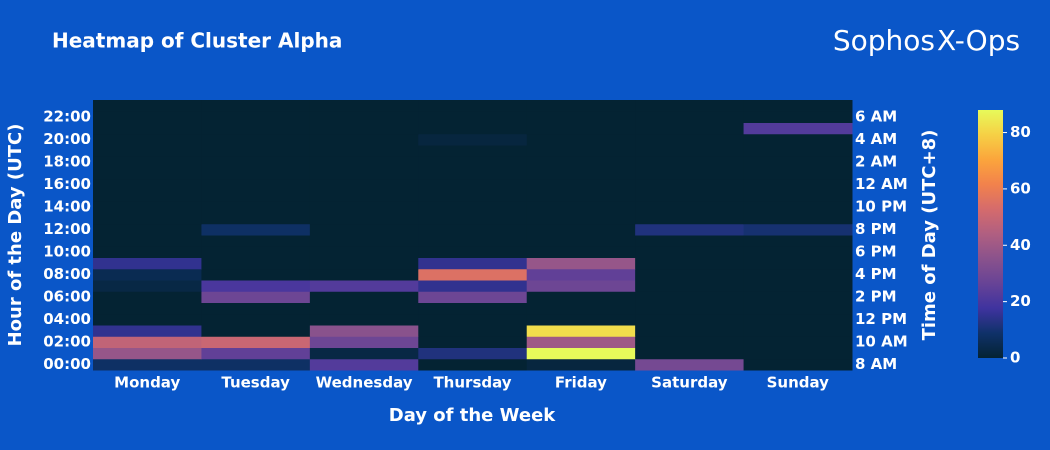 The height and width of the screenshot is (450, 1050). What do you see at coordinates (581, 383) in the screenshot?
I see `x-tick-label: Friday` at bounding box center [581, 383].